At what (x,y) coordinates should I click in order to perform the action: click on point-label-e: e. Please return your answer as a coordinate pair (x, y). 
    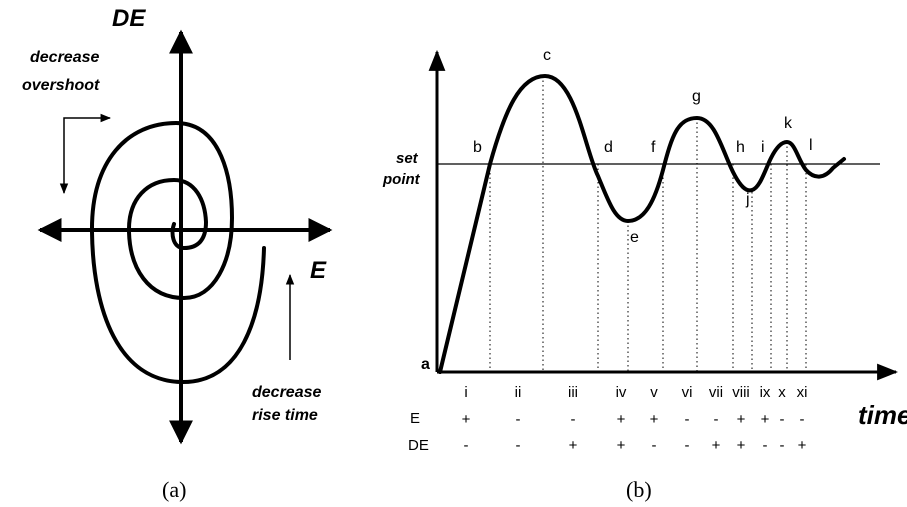
    Looking at the image, I should click on (634, 237).